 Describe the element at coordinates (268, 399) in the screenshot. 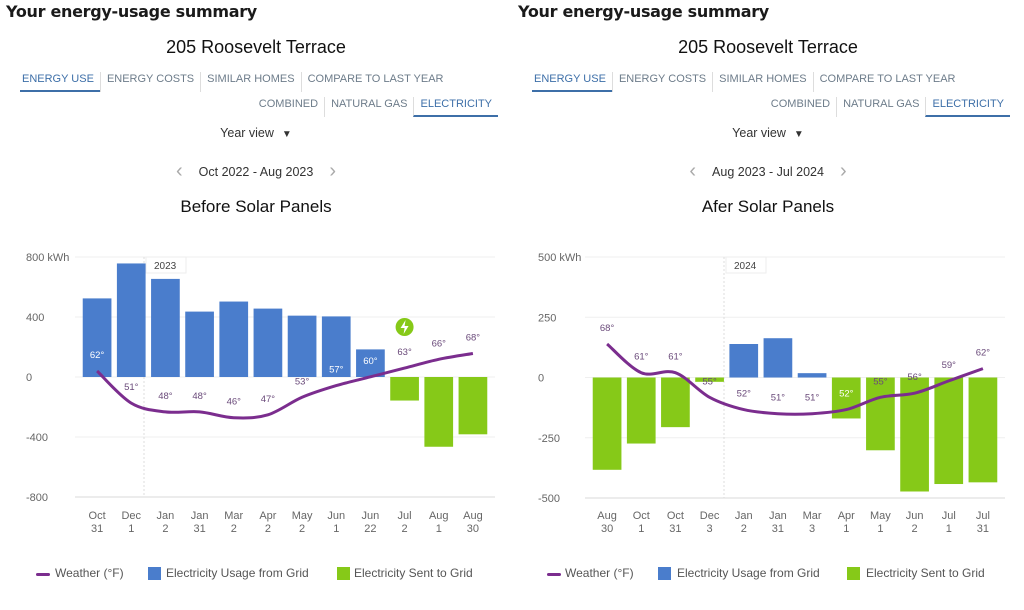

I see `weather-label: 47°` at that location.